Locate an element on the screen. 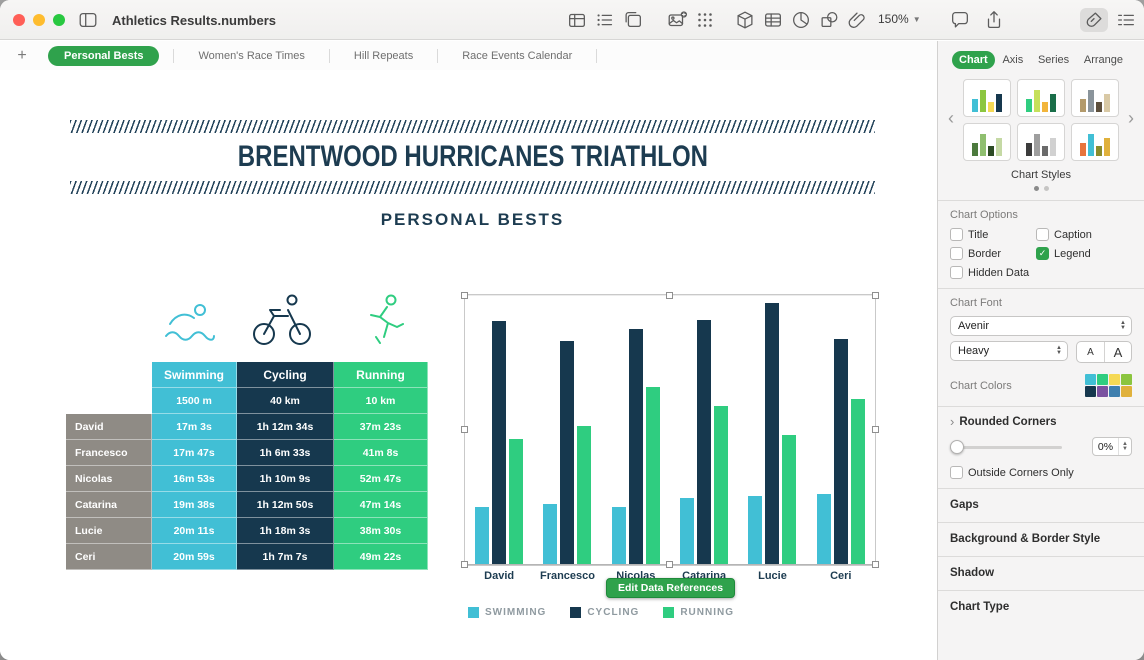  row-header-francesco: Francesco is located at coordinates (109, 453).